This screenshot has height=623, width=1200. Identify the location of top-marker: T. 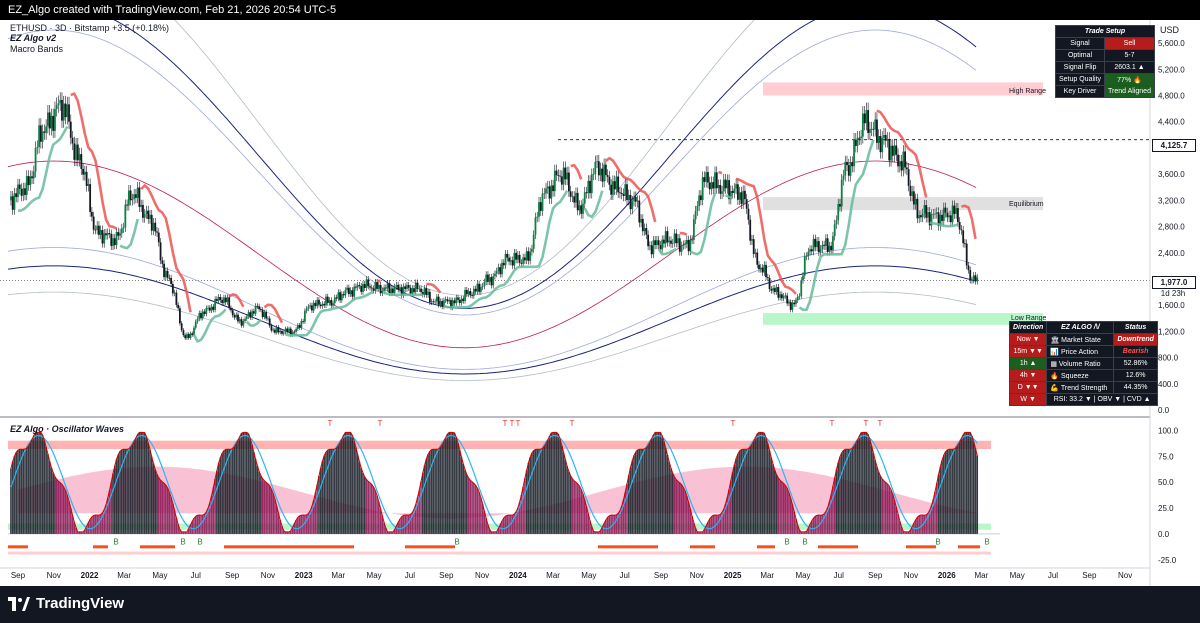
(832, 423).